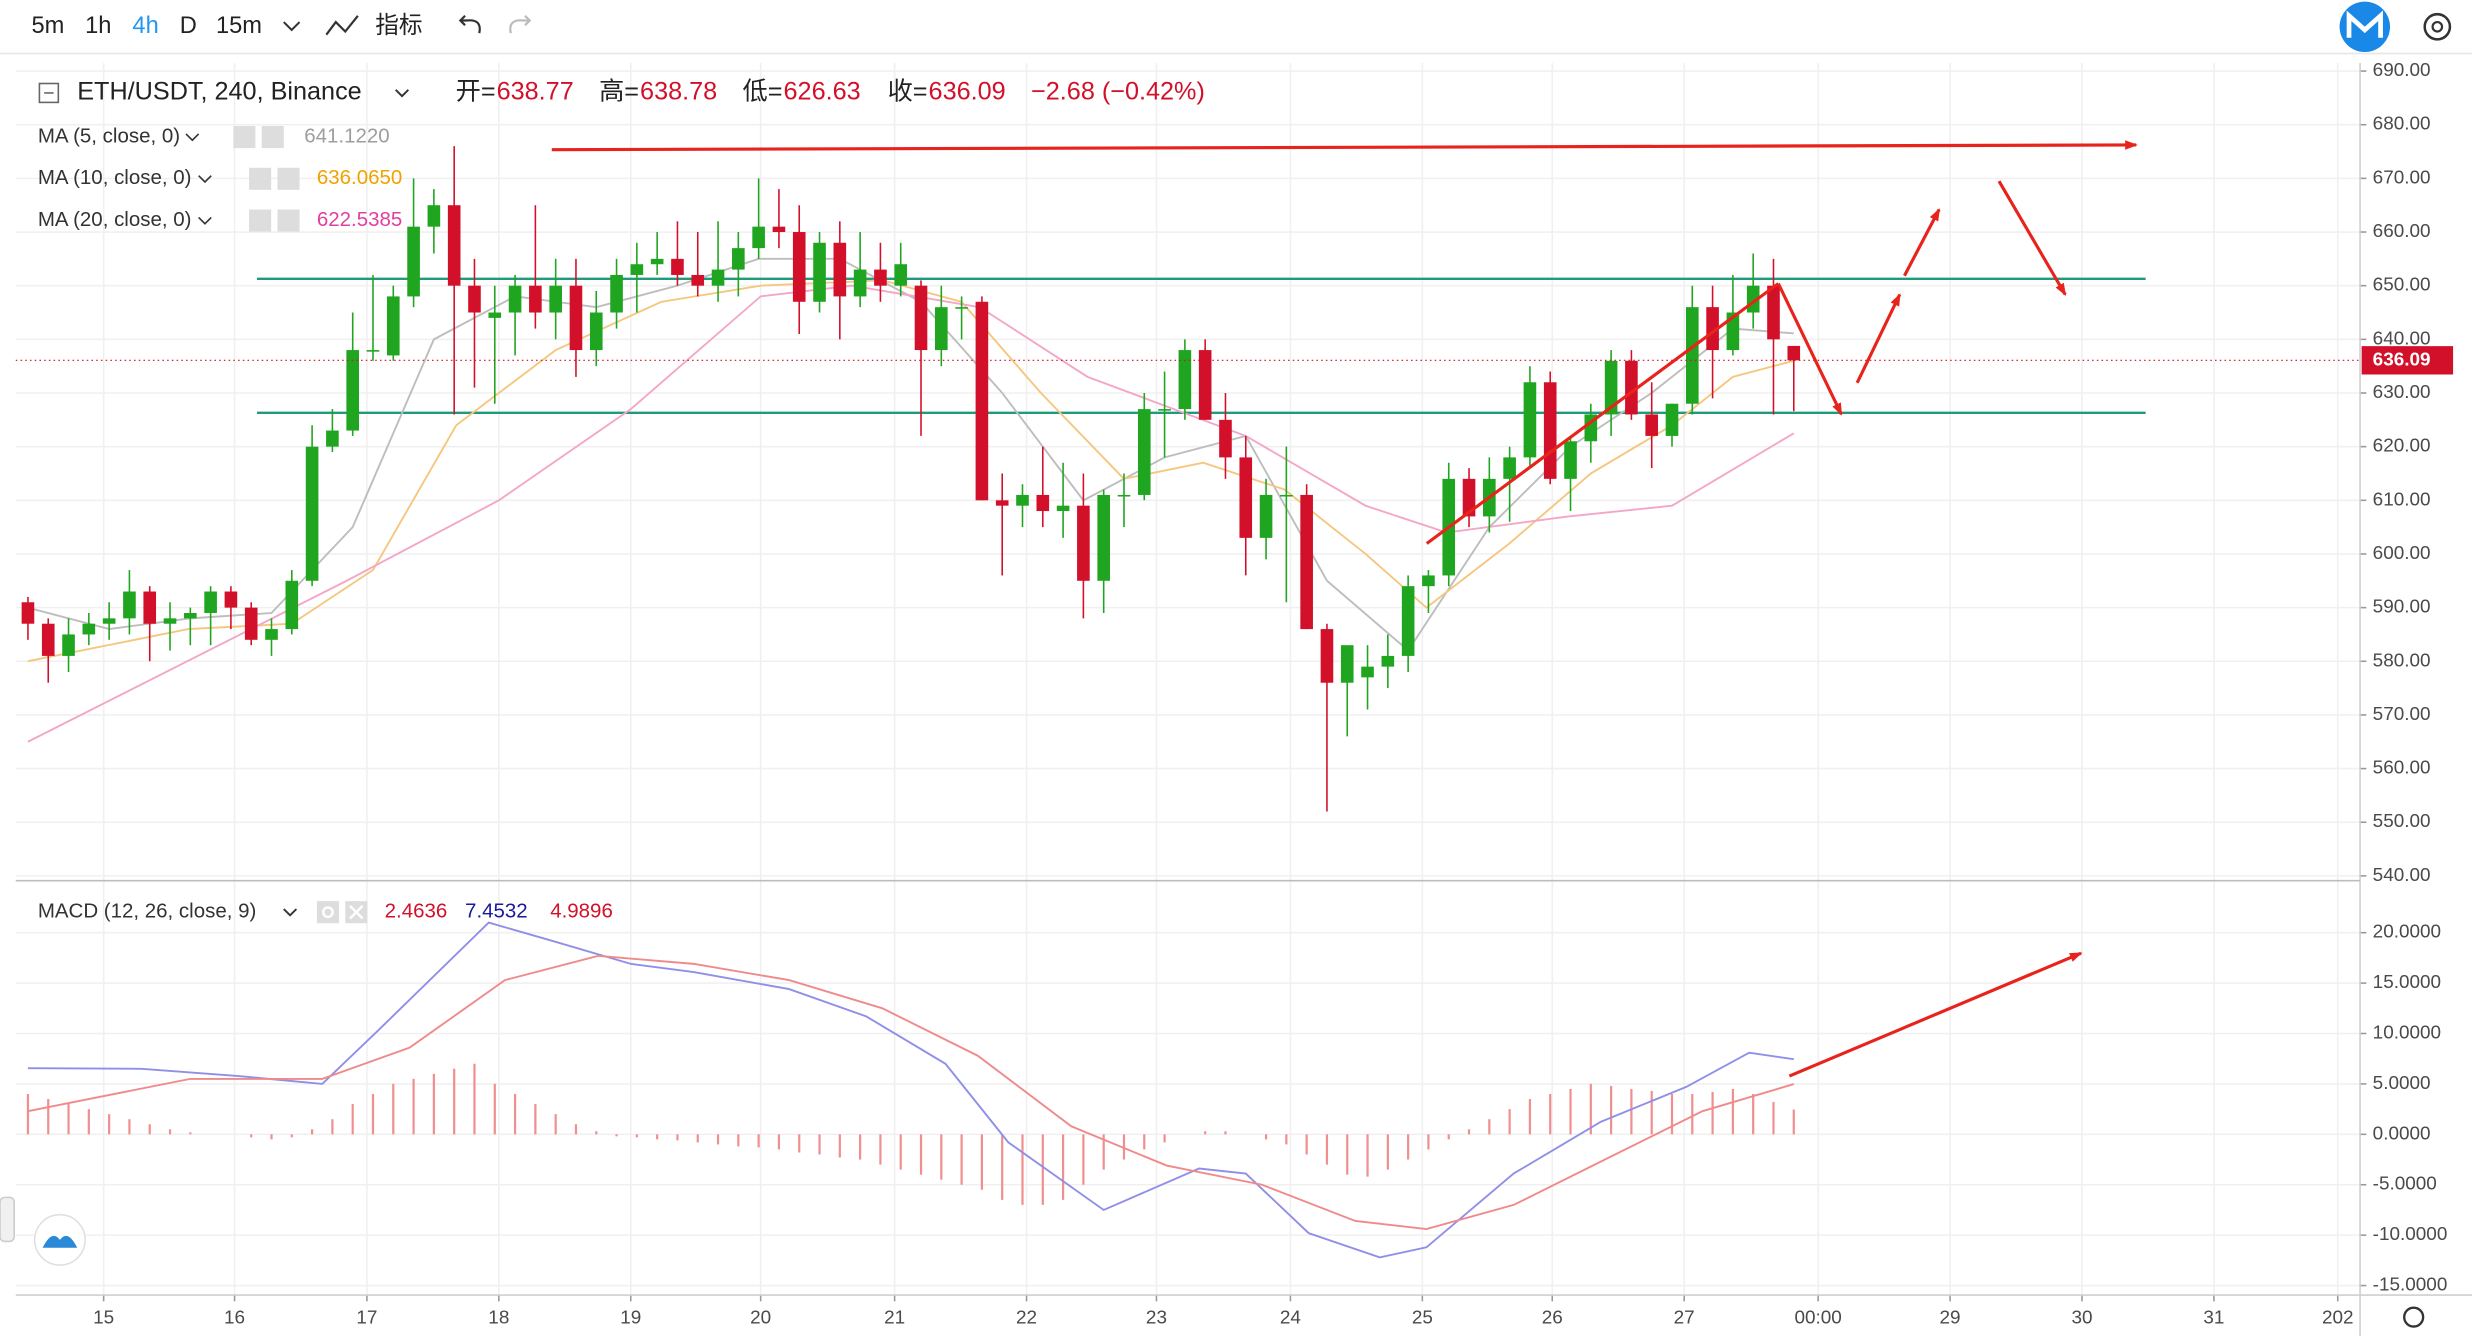 The height and width of the screenshot is (1336, 2472). What do you see at coordinates (535, 92) in the screenshot?
I see `open-value: 638.77` at bounding box center [535, 92].